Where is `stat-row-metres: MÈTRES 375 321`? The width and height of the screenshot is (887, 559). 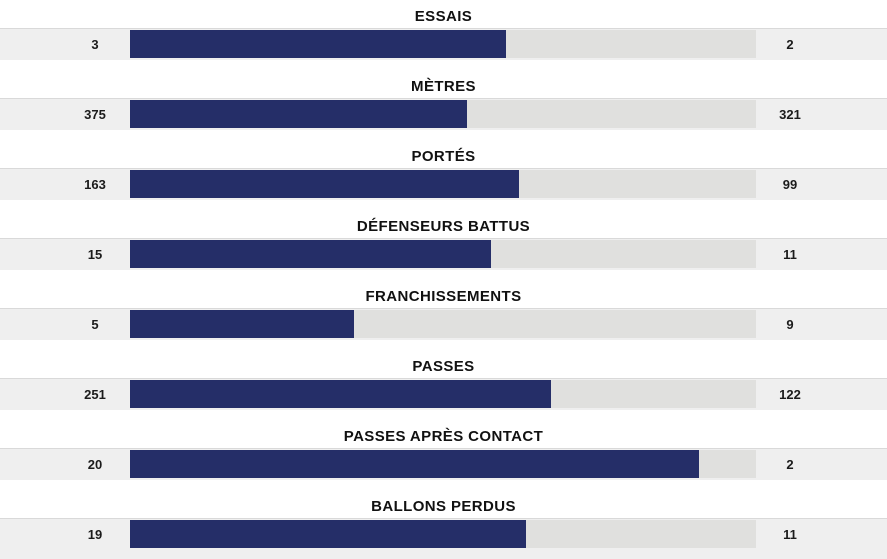
stat-row-metres: MÈTRES 375 321 is located at coordinates (443, 105).